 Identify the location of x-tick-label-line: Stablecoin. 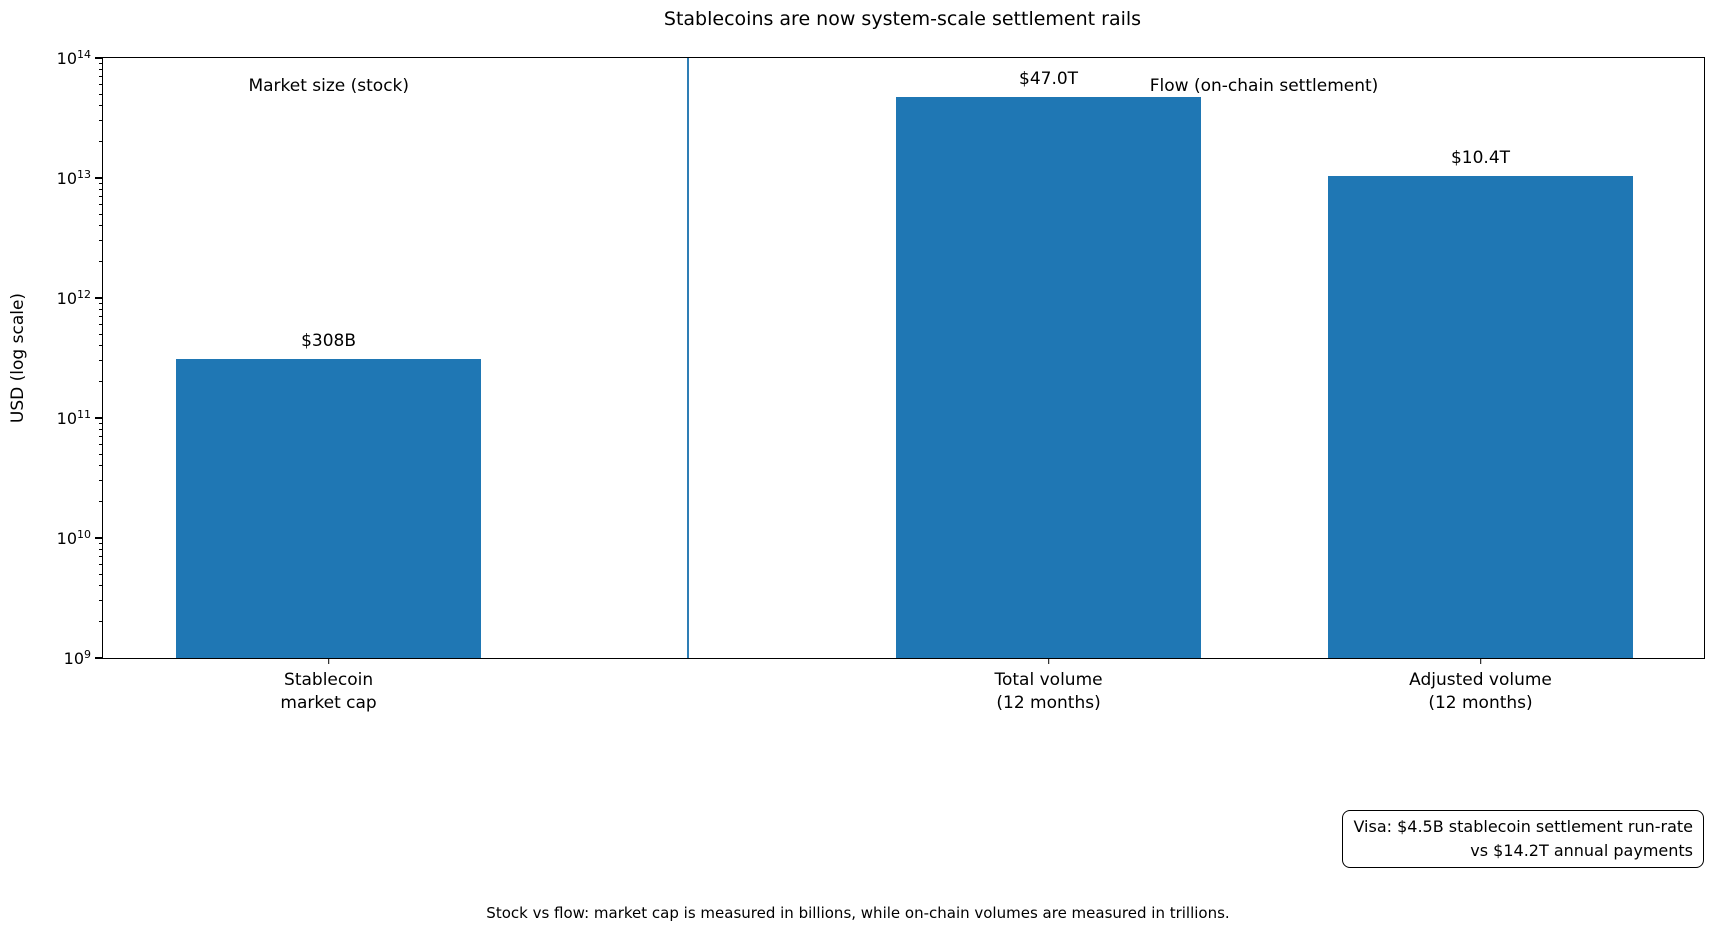
(329, 680).